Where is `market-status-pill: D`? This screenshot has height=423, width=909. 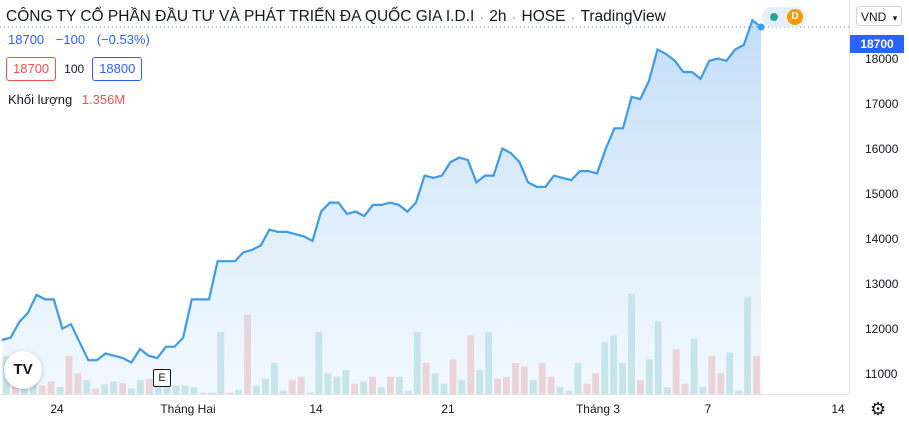
market-status-pill: D is located at coordinates (784, 17).